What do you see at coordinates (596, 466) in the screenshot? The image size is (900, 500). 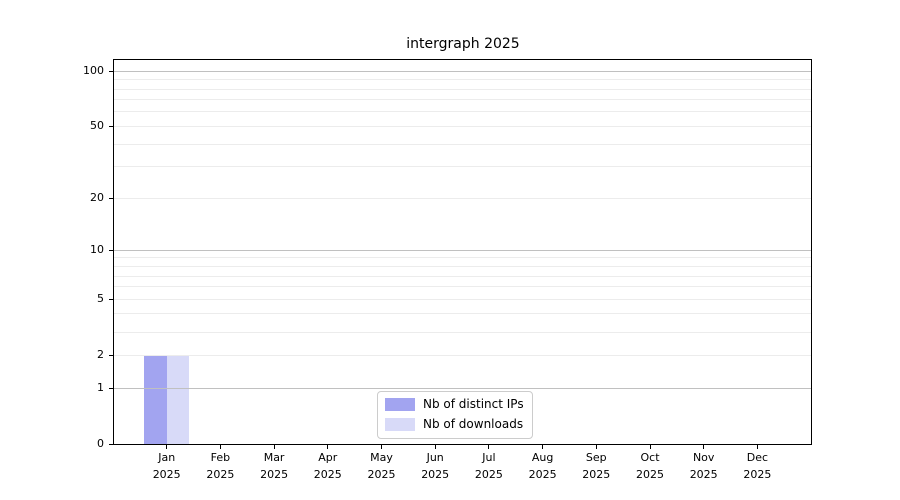 I see `x-tick-label: Sep 2025` at bounding box center [596, 466].